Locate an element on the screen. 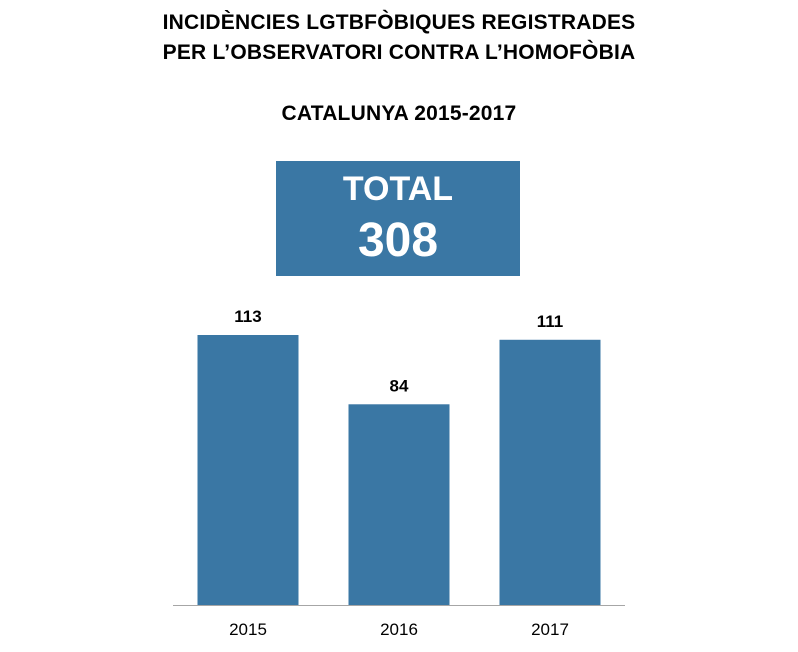 This screenshot has height=652, width=798. data-label-2015: 113 is located at coordinates (247, 316).